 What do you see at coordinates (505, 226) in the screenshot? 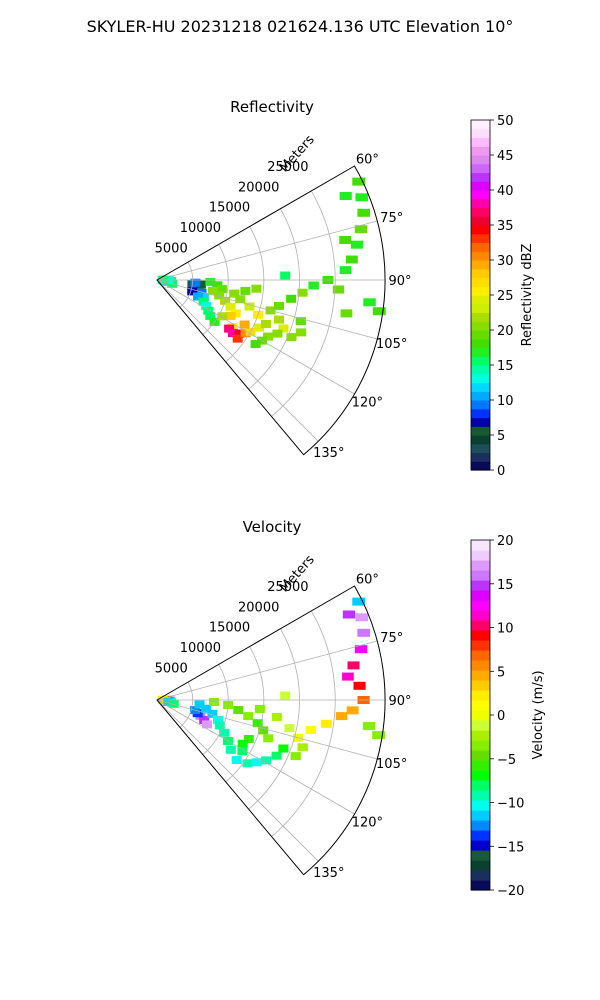
I see `colorbar-tick-label: 35` at bounding box center [505, 226].